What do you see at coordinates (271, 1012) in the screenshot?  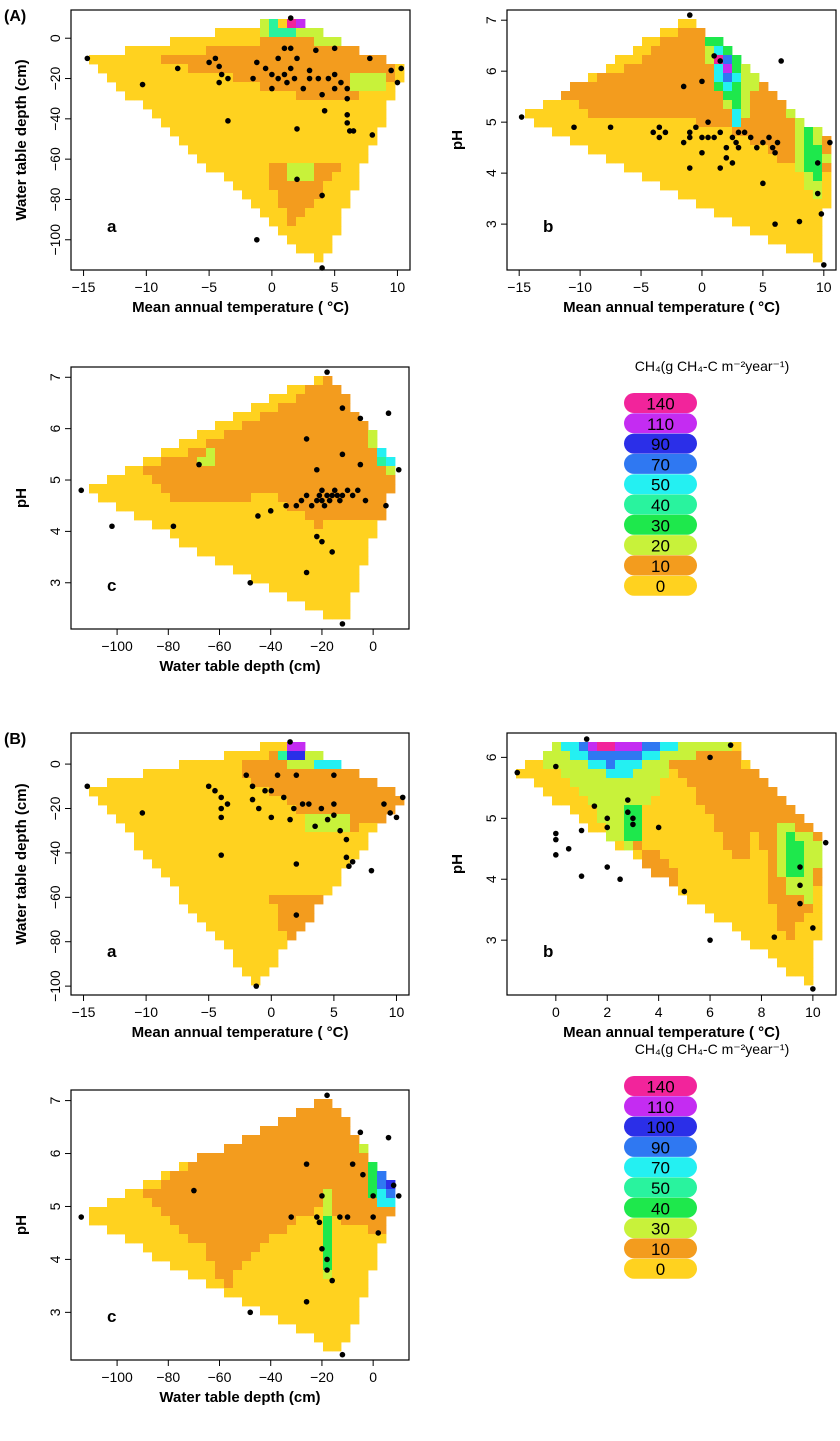 I see `x-tick-label: 0` at bounding box center [271, 1012].